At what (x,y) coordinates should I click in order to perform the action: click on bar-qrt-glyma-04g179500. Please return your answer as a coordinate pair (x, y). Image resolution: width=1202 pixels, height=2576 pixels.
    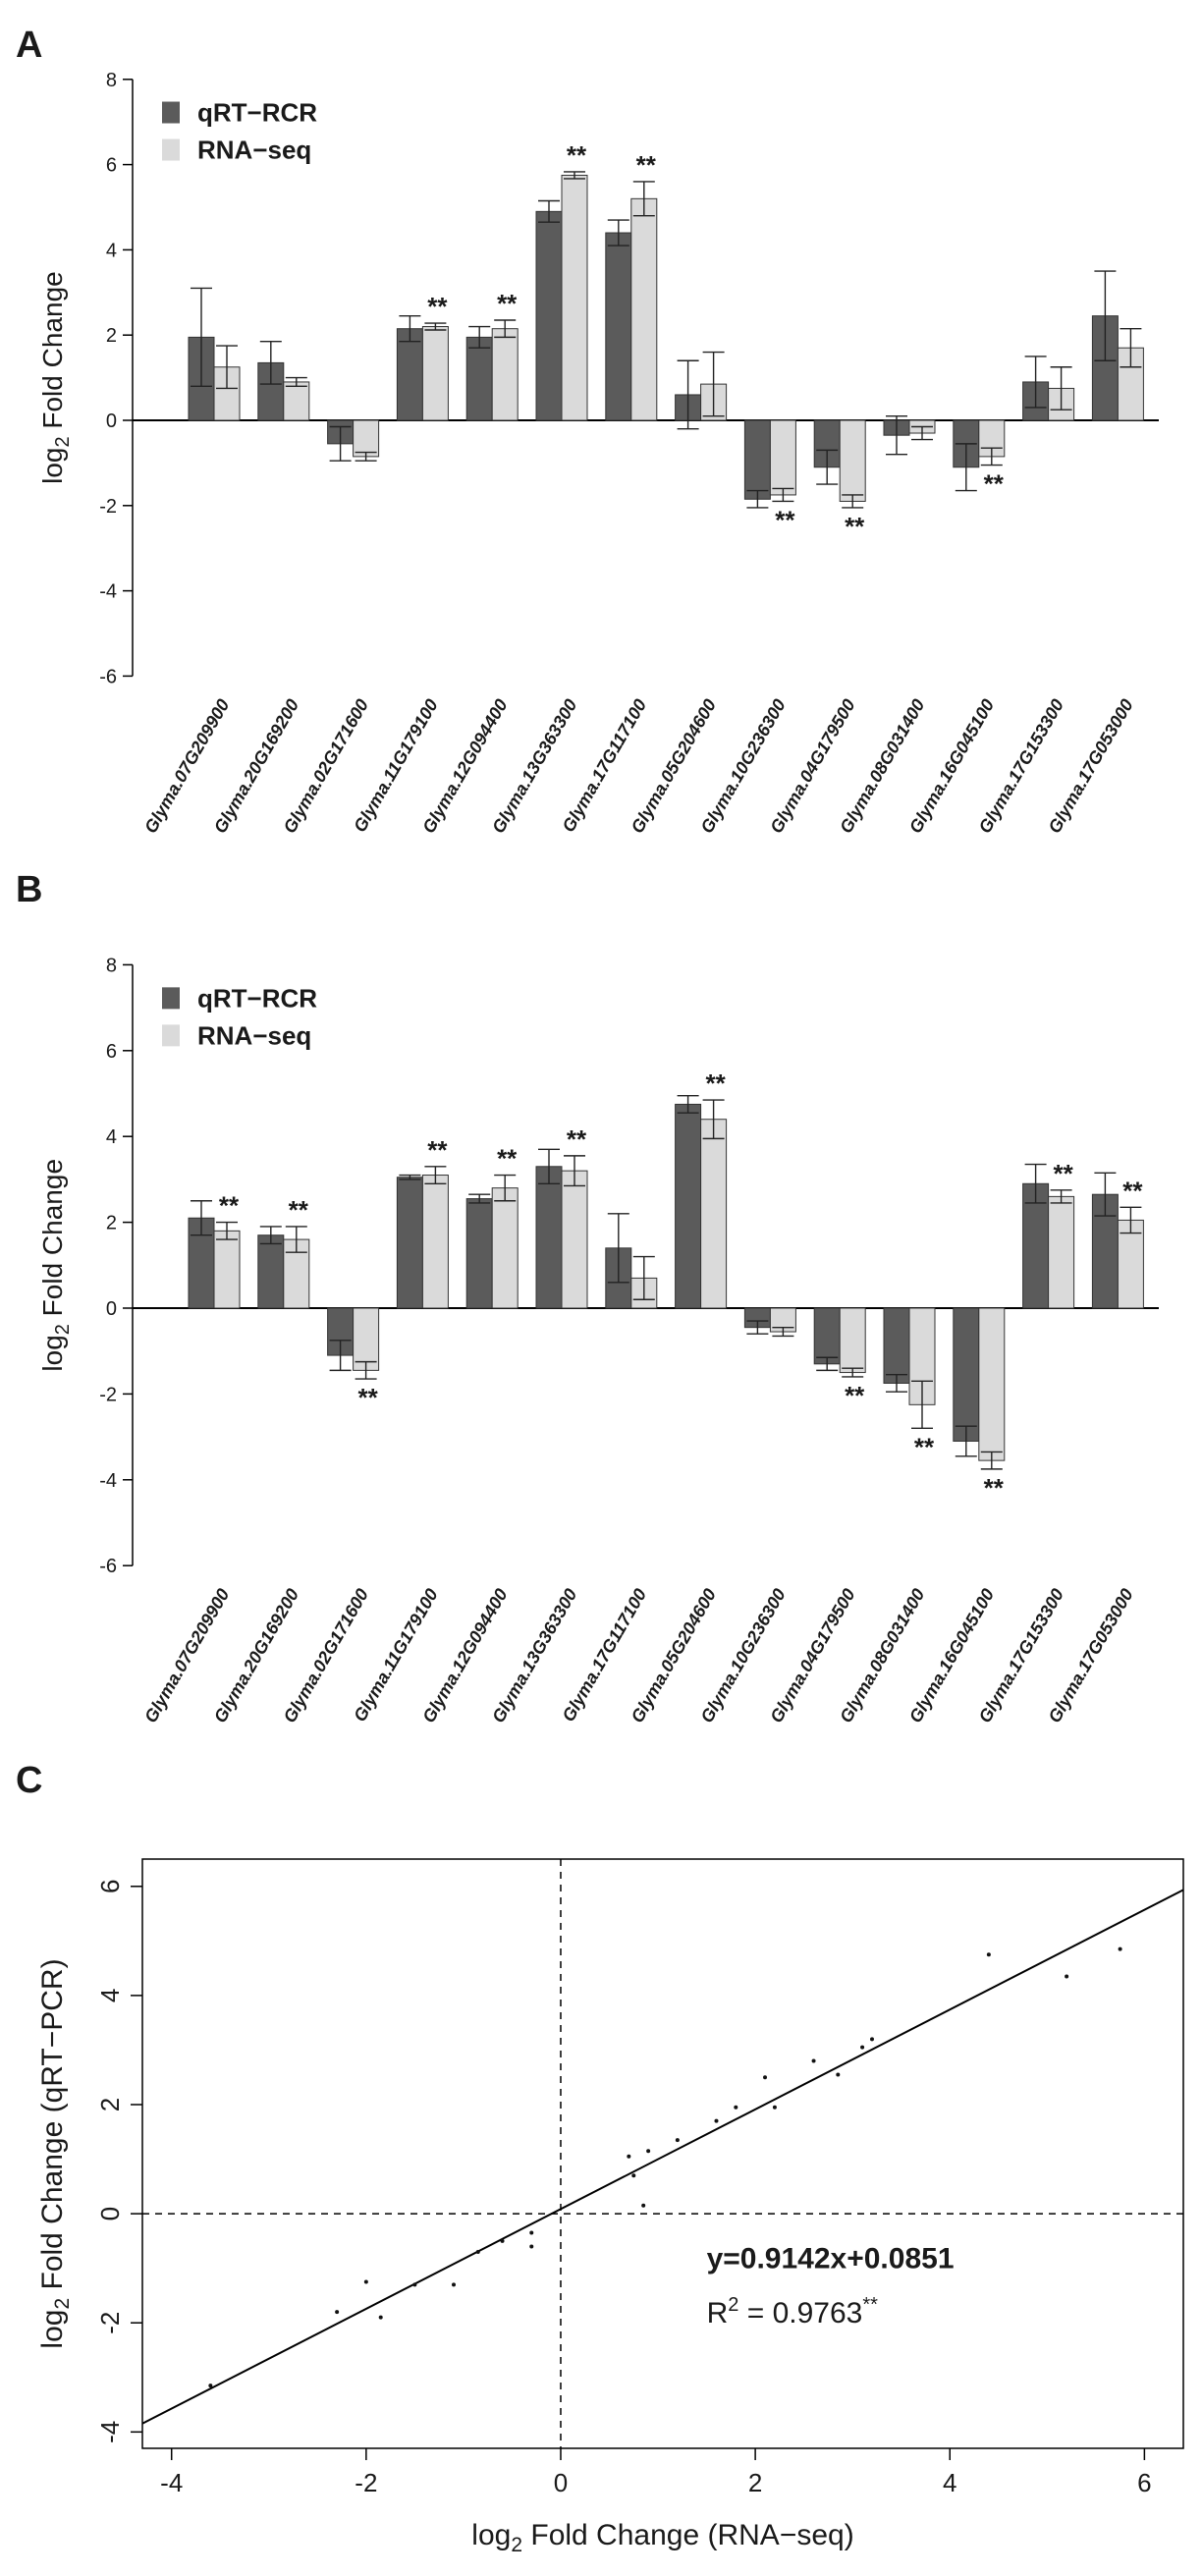
    Looking at the image, I should click on (827, 1336).